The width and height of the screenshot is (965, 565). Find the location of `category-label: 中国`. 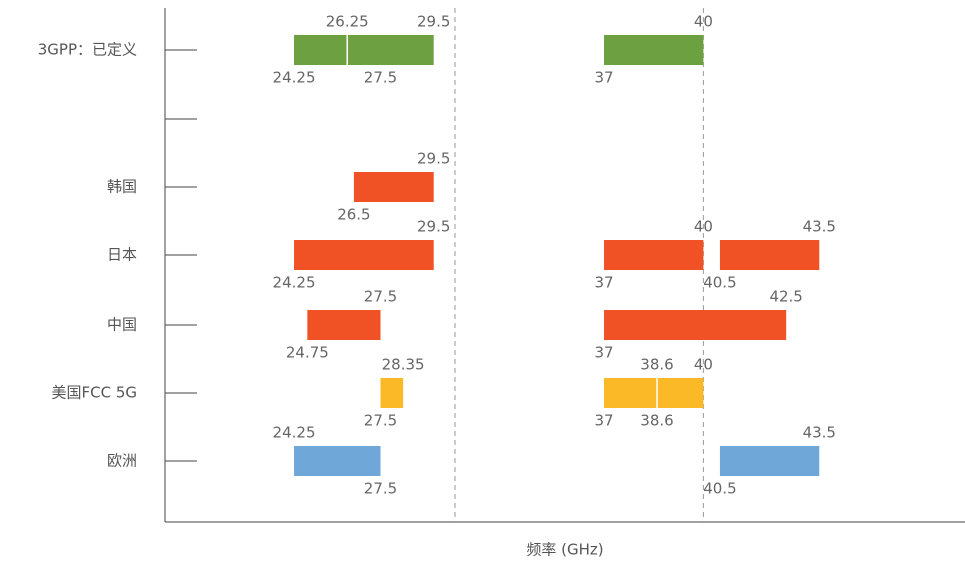

category-label: 中国 is located at coordinates (122, 325).